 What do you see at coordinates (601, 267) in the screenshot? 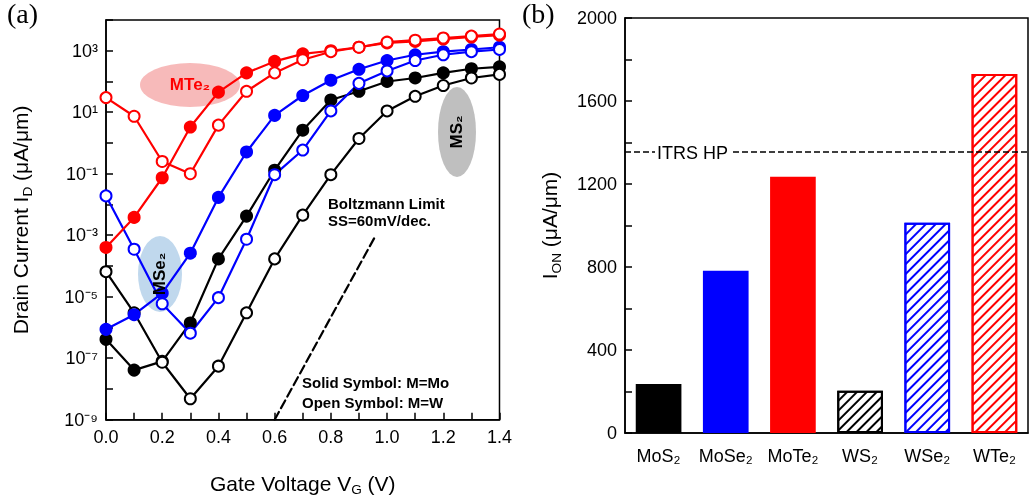
I see `y-tick-label: 800` at bounding box center [601, 267].